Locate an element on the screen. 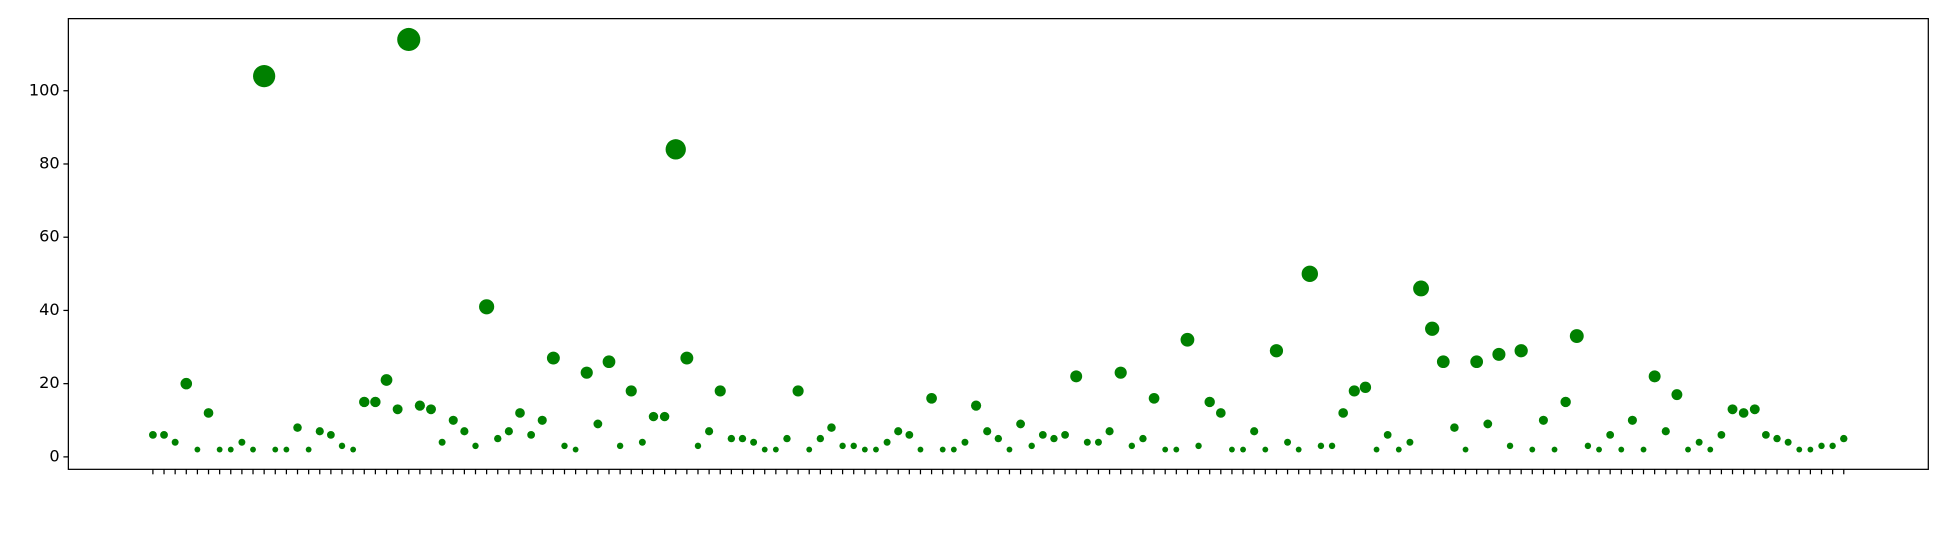  y-tick-label: 40 is located at coordinates (49, 309).